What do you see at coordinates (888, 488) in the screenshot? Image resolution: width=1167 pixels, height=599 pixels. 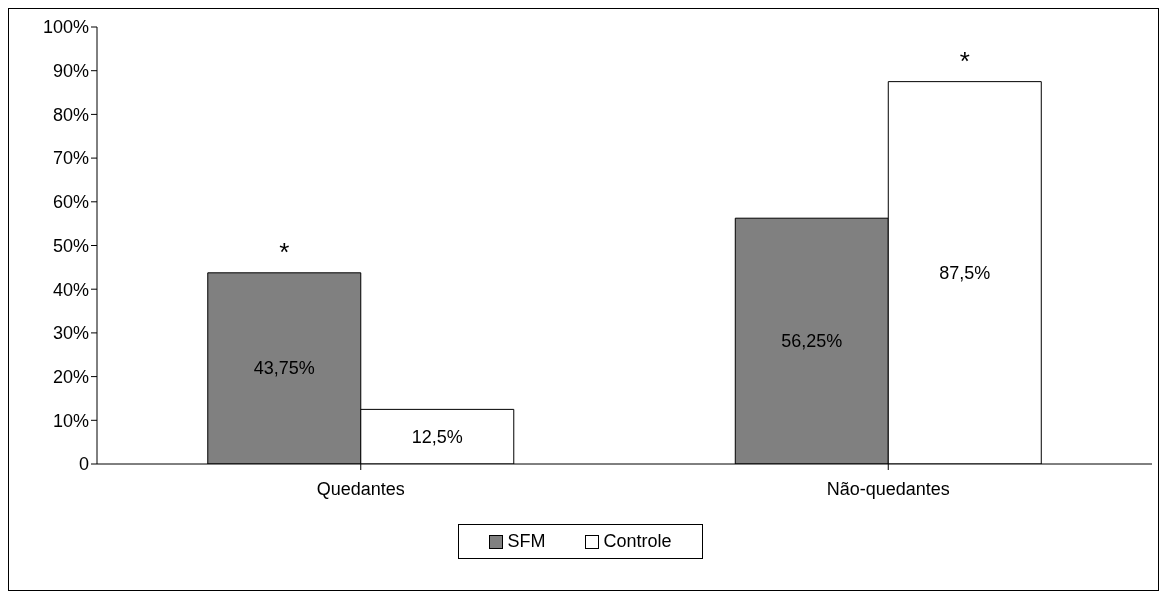 I see `x-tick-label: Não-quedantes` at bounding box center [888, 488].